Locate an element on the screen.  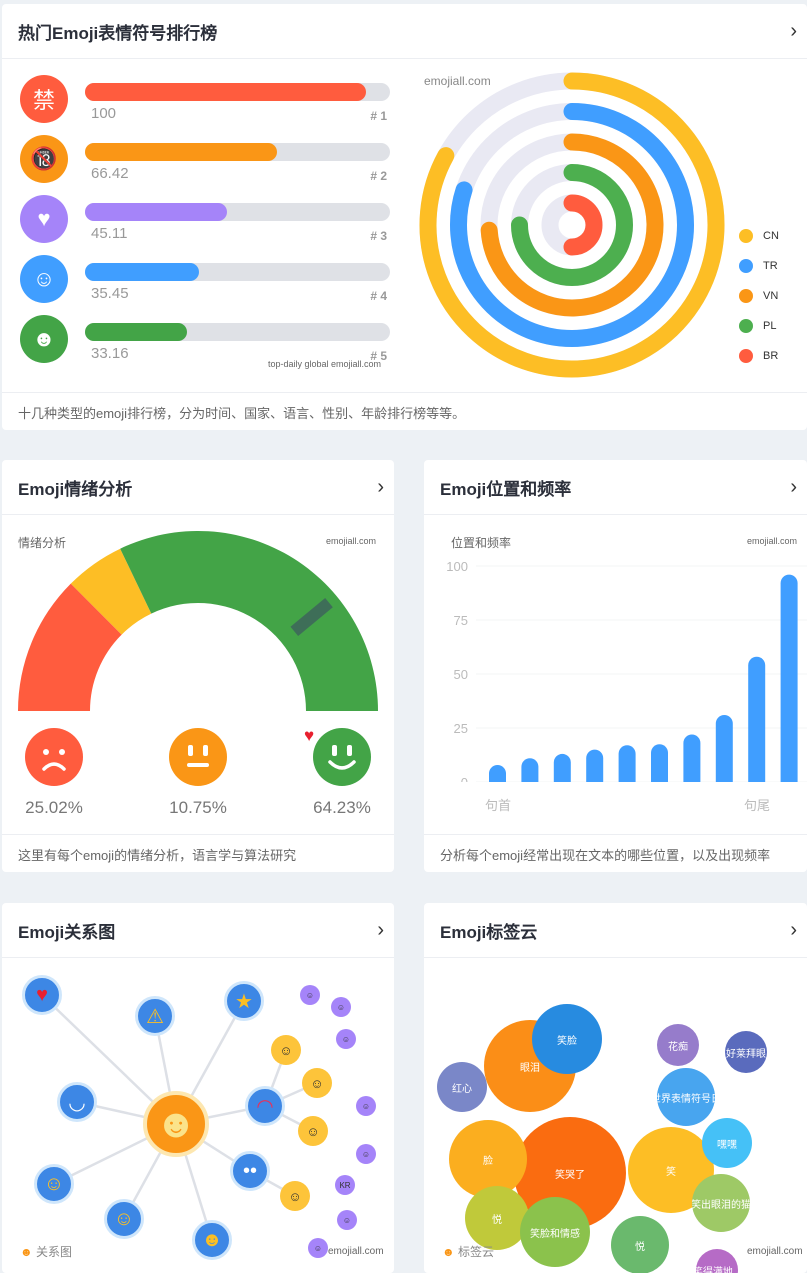
tooth-icon: ◡ is located at coordinates (77, 1102).